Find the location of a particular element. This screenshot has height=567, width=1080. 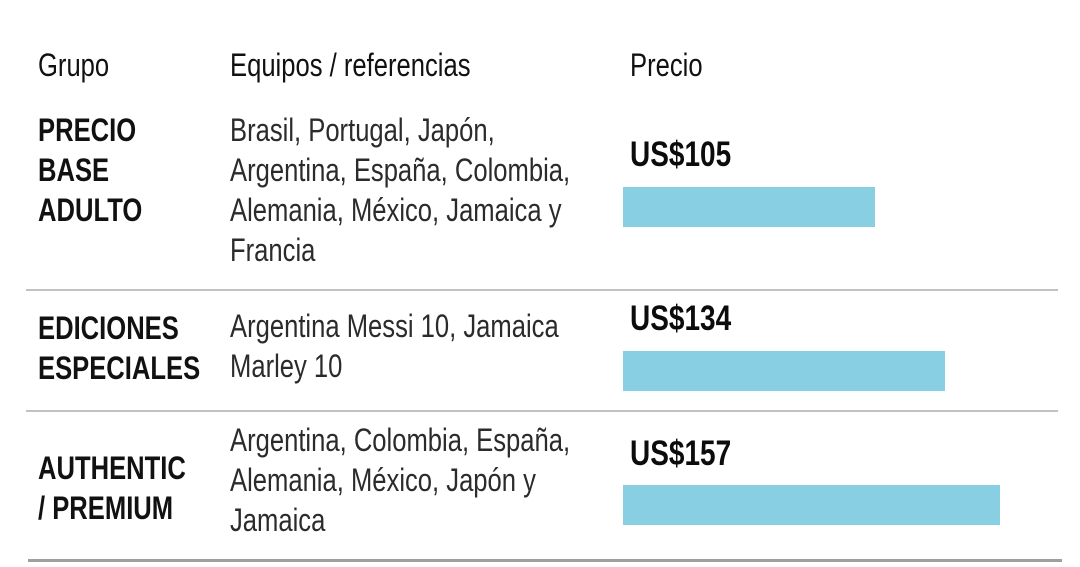

price-value: US$105 is located at coordinates (681, 154).